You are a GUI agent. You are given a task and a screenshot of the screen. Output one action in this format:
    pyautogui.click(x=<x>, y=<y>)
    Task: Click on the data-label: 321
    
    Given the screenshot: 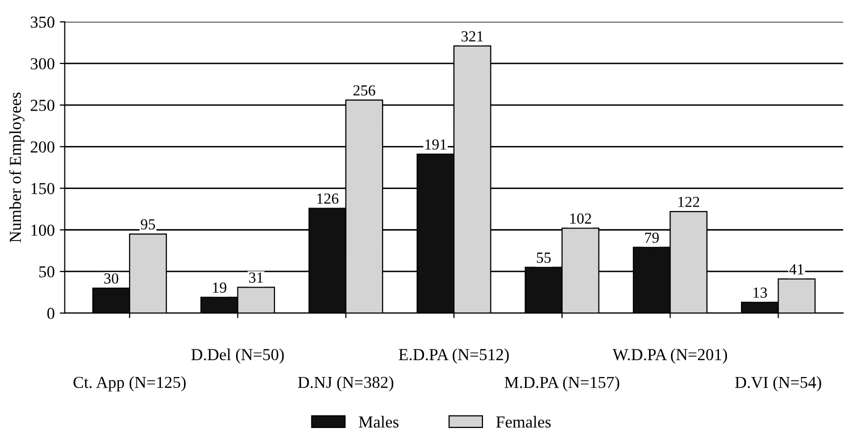 What is the action you would take?
    pyautogui.click(x=472, y=36)
    